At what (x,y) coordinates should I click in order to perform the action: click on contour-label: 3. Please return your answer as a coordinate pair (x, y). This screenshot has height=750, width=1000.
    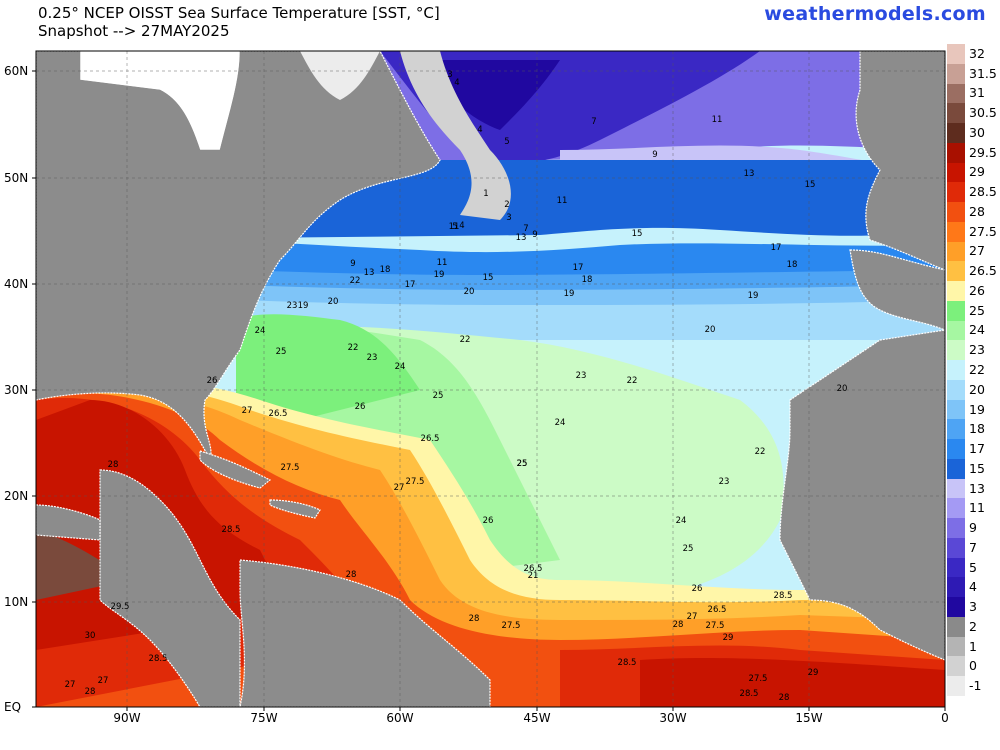
    Looking at the image, I should click on (508, 218).